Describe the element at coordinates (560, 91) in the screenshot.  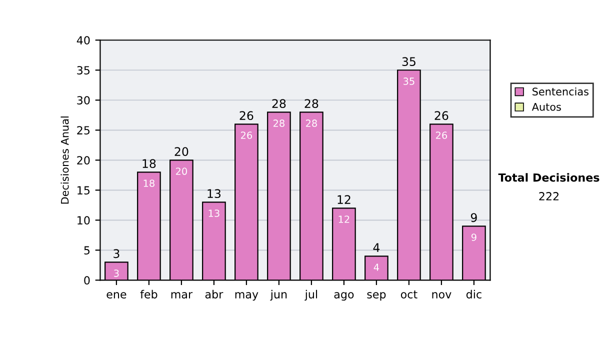
I see `legend-label: Sentencias` at that location.